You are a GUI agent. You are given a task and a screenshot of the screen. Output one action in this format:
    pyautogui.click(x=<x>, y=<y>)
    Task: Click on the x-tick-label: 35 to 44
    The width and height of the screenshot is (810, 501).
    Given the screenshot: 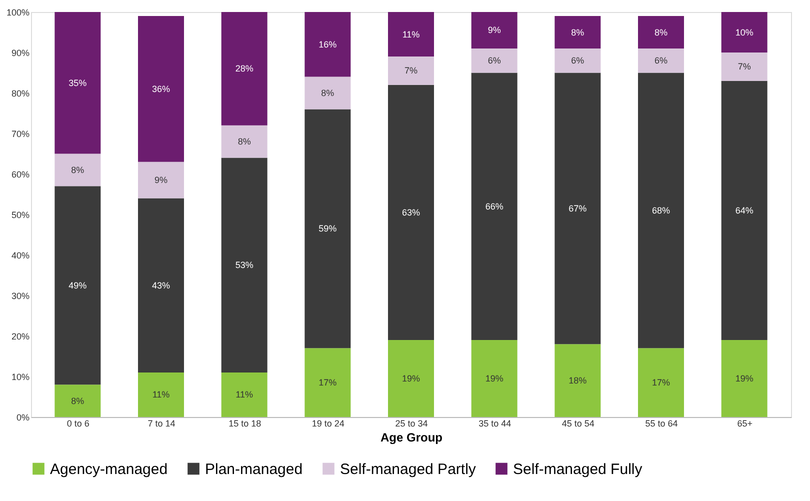 What is the action you would take?
    pyautogui.click(x=495, y=423)
    